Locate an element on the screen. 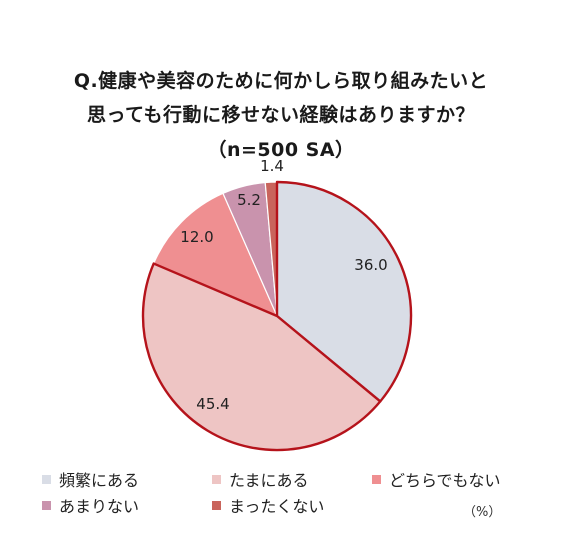 This screenshot has height=557, width=562. legend-item-5: まったくない is located at coordinates (268, 505).